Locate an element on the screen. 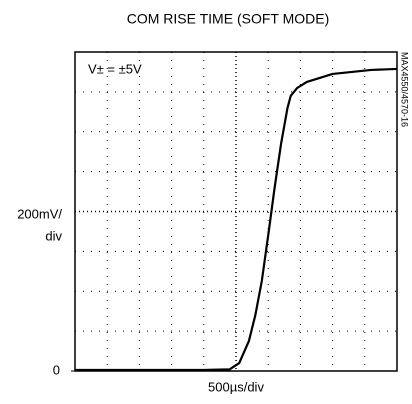 The image size is (412, 404). x-axis-label: 500µs/div is located at coordinates (236, 386).